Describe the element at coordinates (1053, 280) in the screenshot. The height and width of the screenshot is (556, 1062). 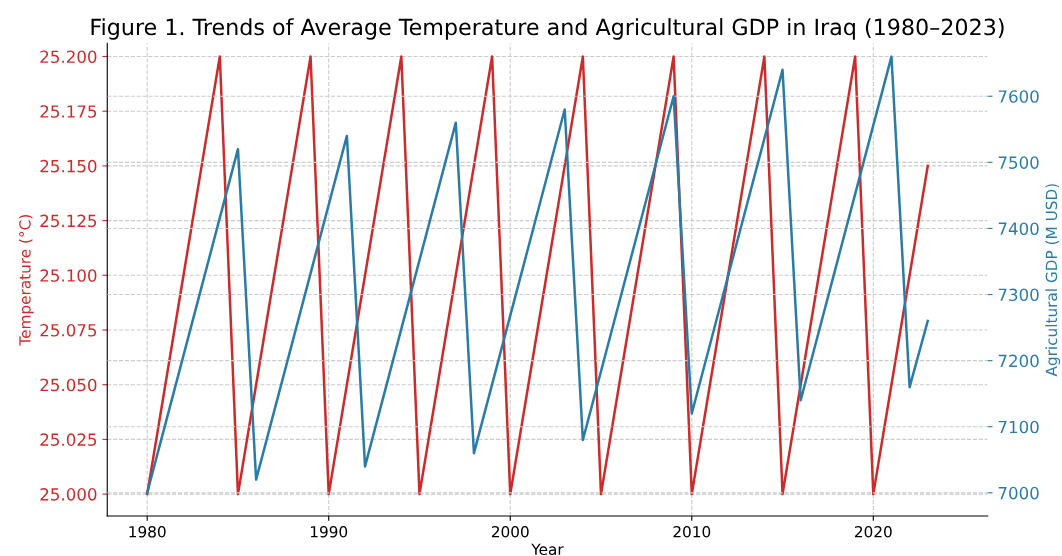
I see `y2-axis-title: Agricultural GDP (M USD)` at that location.